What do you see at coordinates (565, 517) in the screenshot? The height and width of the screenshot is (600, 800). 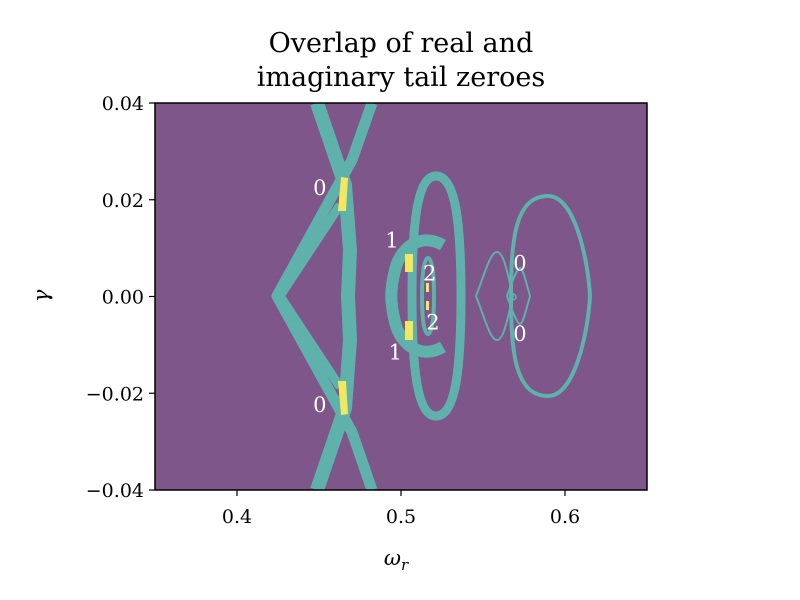 I see `x-tick-label: 0.6` at bounding box center [565, 517].